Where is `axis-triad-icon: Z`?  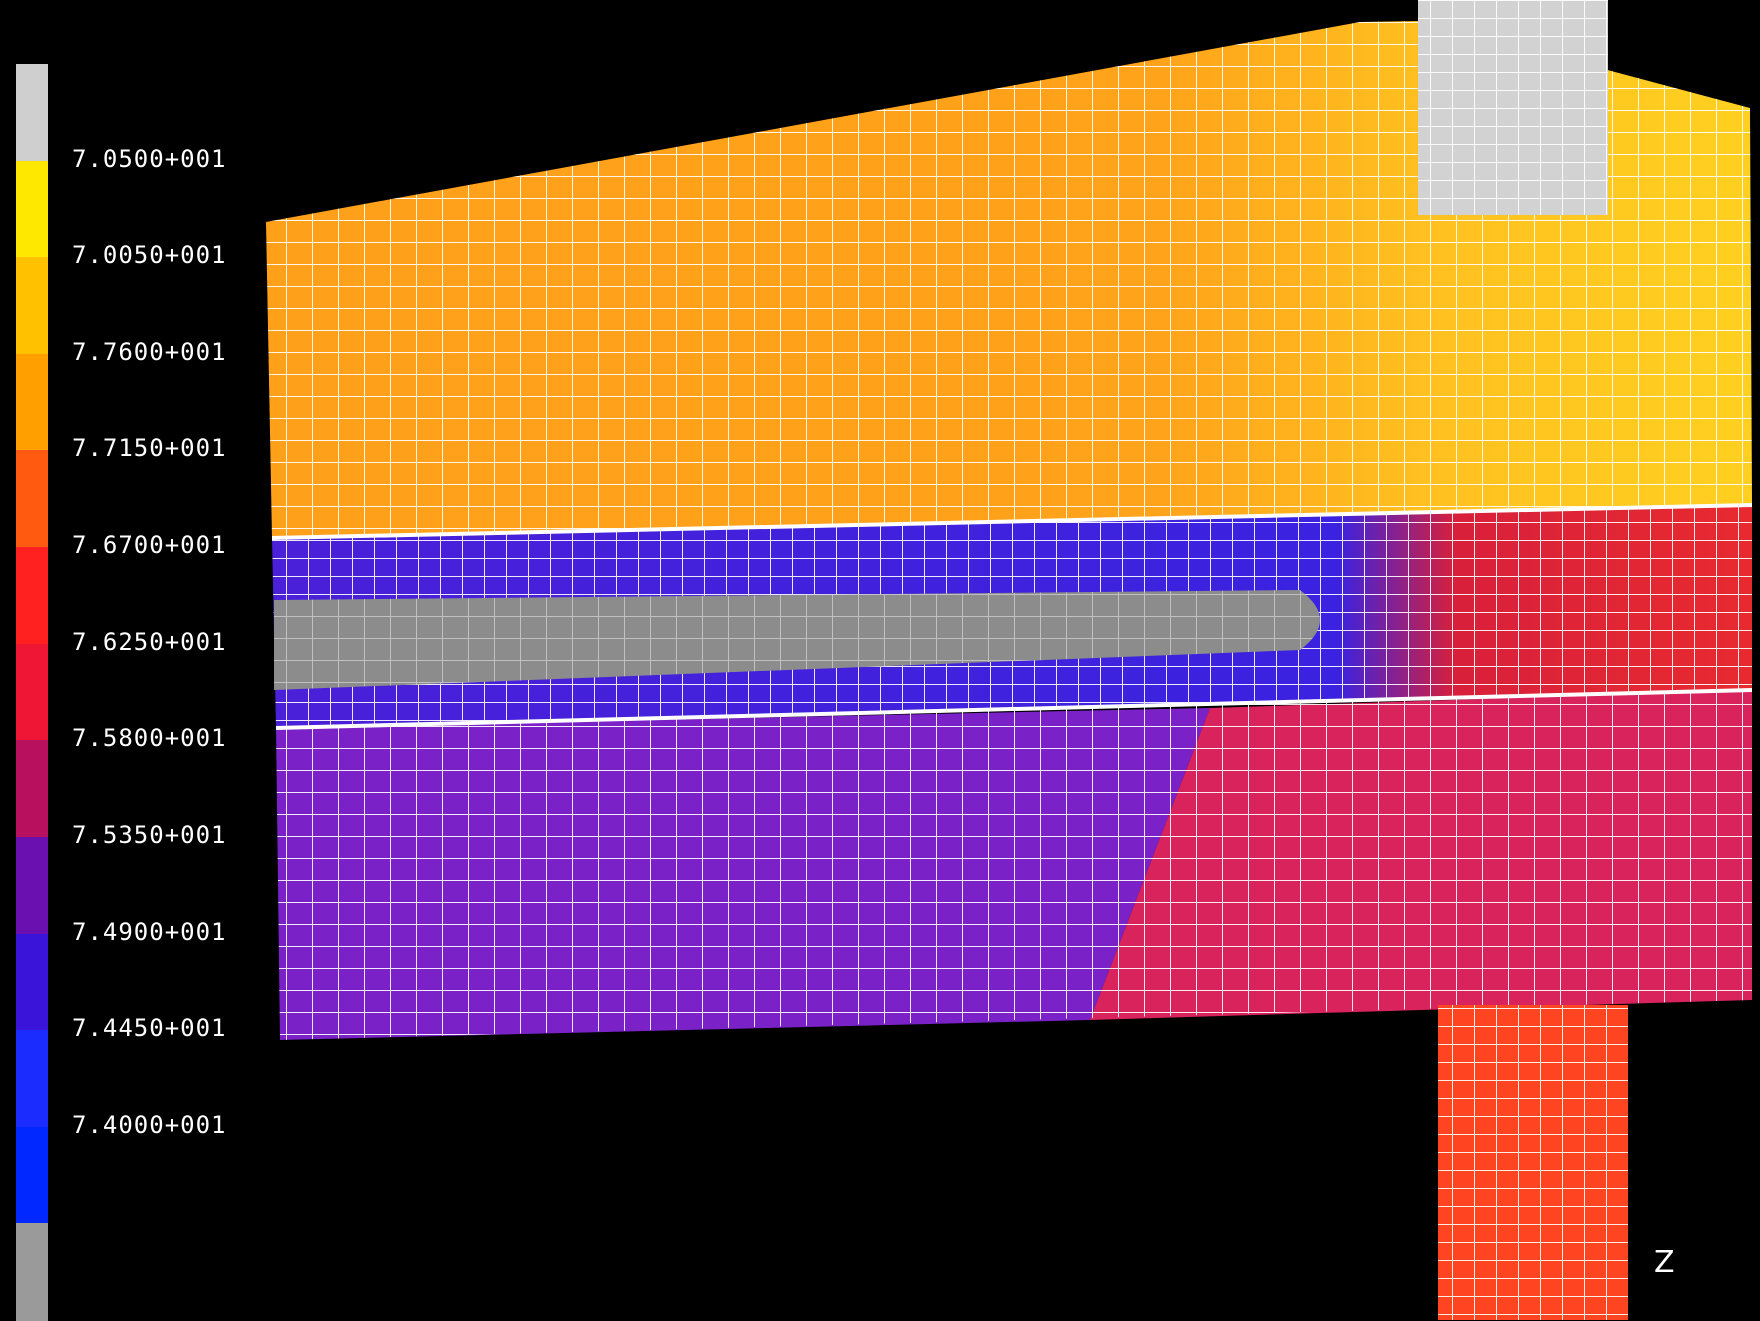
axis-triad-icon: Z is located at coordinates (1664, 1262).